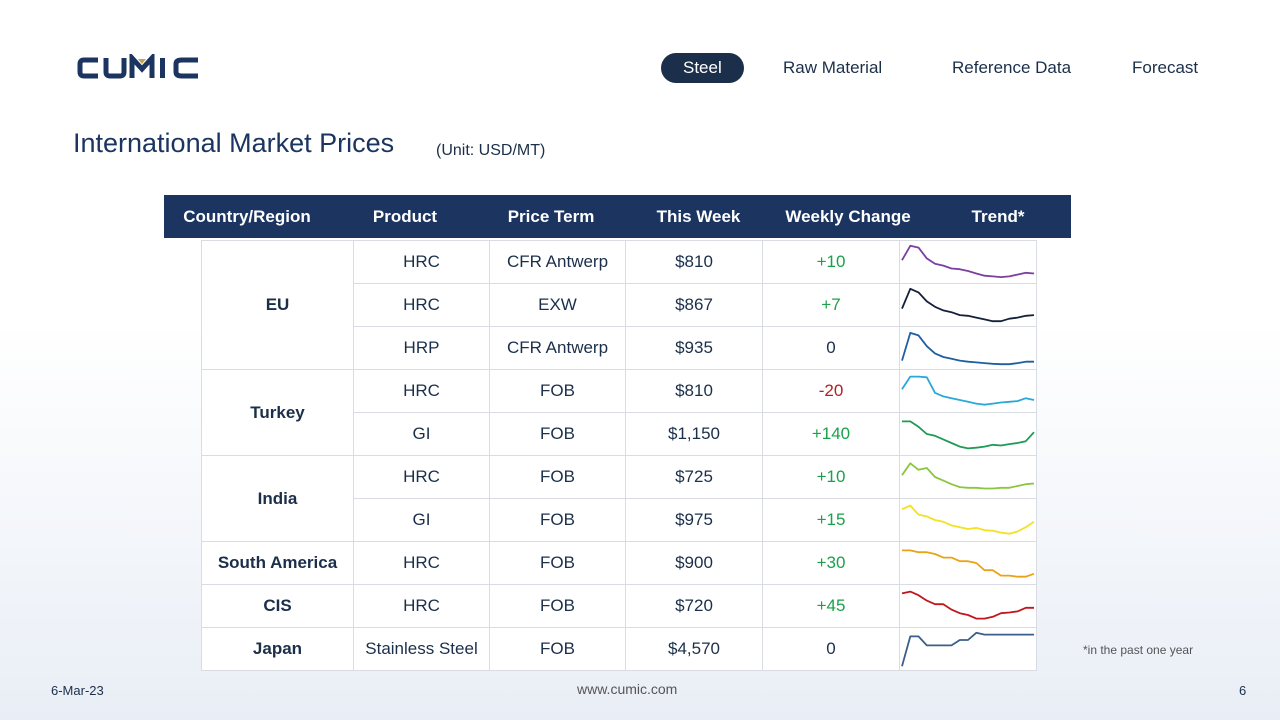  I want to click on col-header-this-week: This Week, so click(698, 216).